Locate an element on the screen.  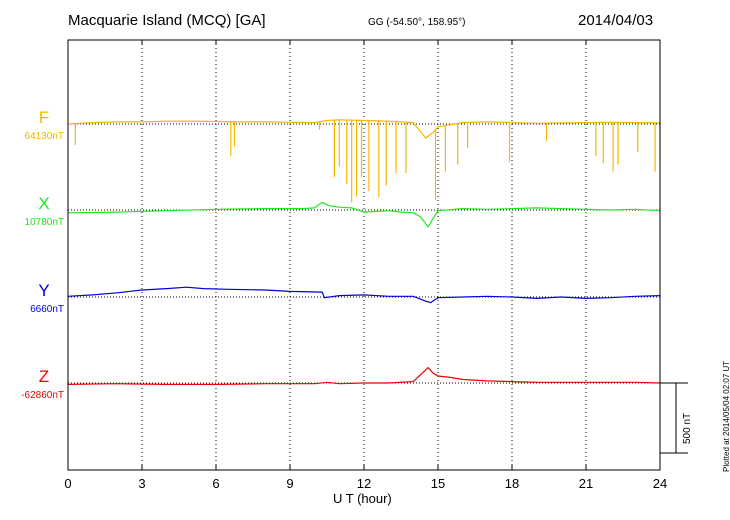
trace-F is located at coordinates (364, 129).